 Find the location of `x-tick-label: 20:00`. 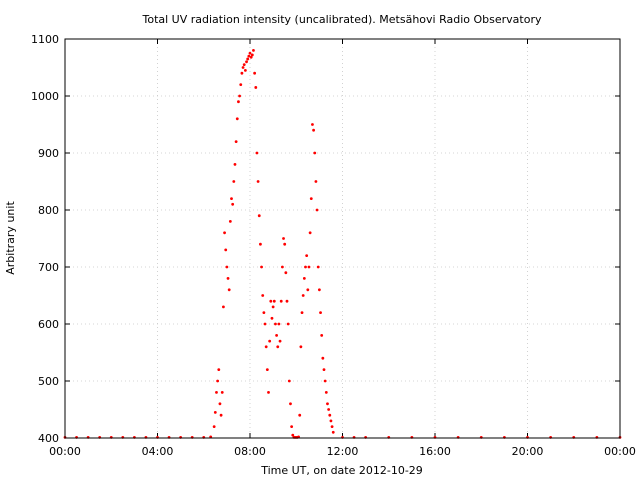

x-tick-label: 20:00 is located at coordinates (528, 451).